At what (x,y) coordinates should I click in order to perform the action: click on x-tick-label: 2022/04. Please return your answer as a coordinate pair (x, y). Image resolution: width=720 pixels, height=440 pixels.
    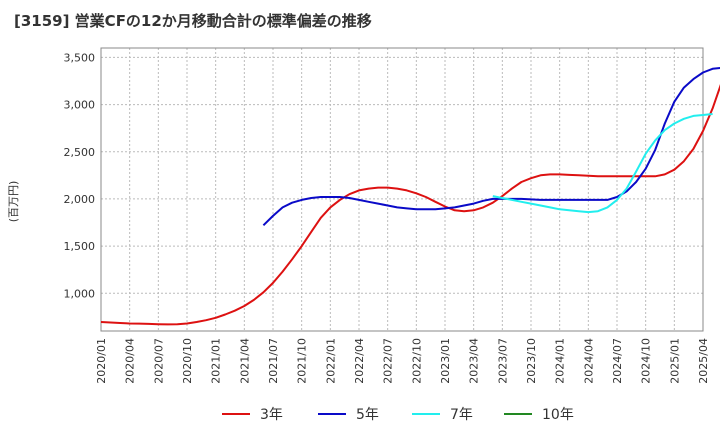
    Looking at the image, I should click on (359, 361).